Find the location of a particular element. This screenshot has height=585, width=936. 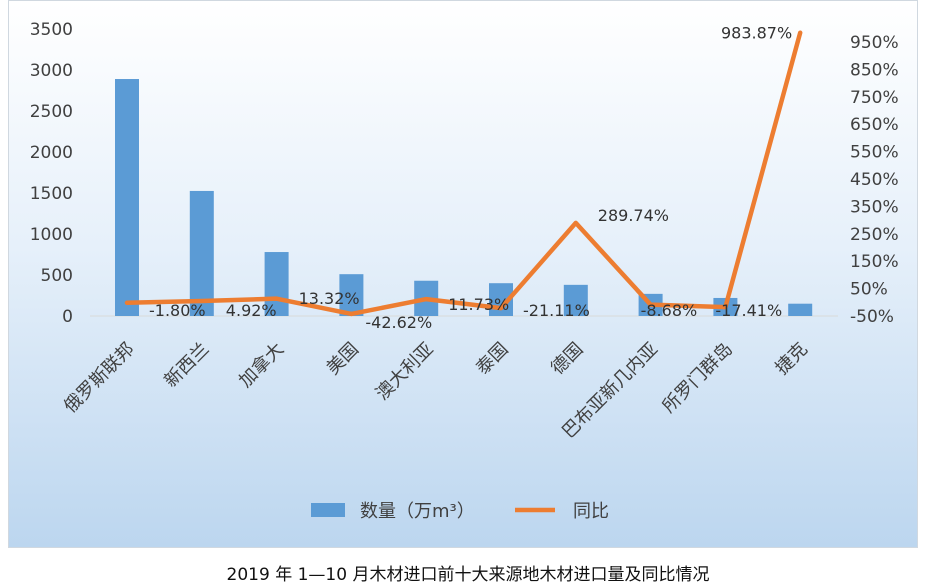

left-axis-tick: 0 is located at coordinates (67, 317).